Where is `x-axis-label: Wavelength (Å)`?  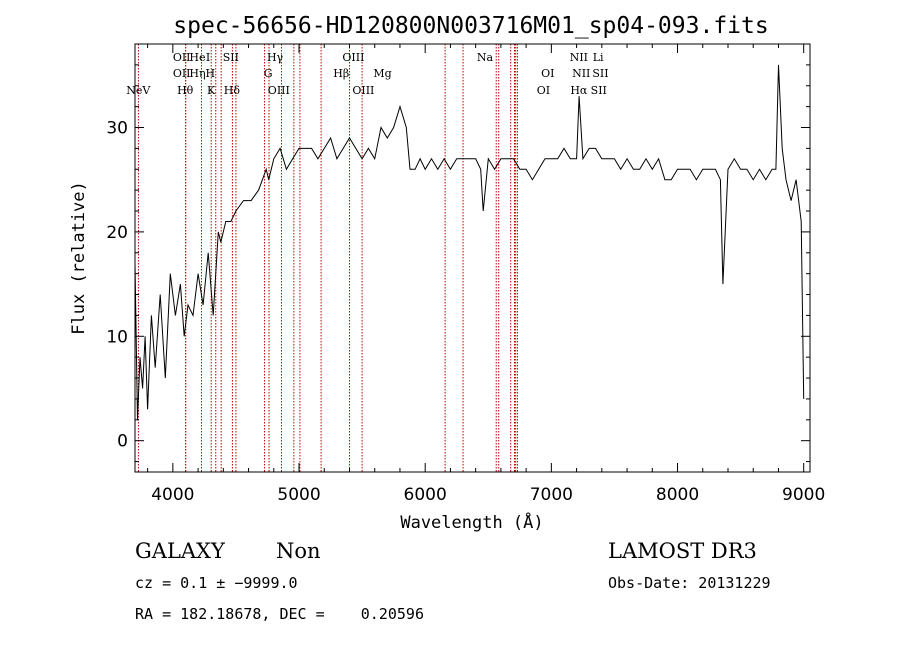 x-axis-label: Wavelength (Å) is located at coordinates (471, 522).